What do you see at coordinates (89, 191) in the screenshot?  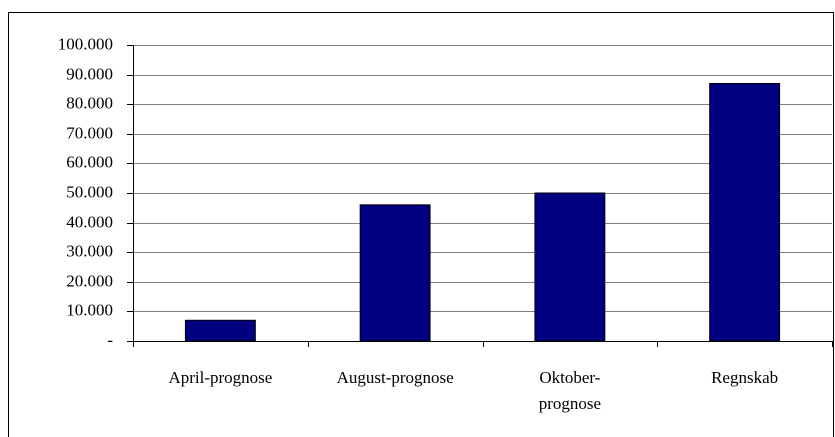 I see `y-tick-label: 50.000` at bounding box center [89, 191].